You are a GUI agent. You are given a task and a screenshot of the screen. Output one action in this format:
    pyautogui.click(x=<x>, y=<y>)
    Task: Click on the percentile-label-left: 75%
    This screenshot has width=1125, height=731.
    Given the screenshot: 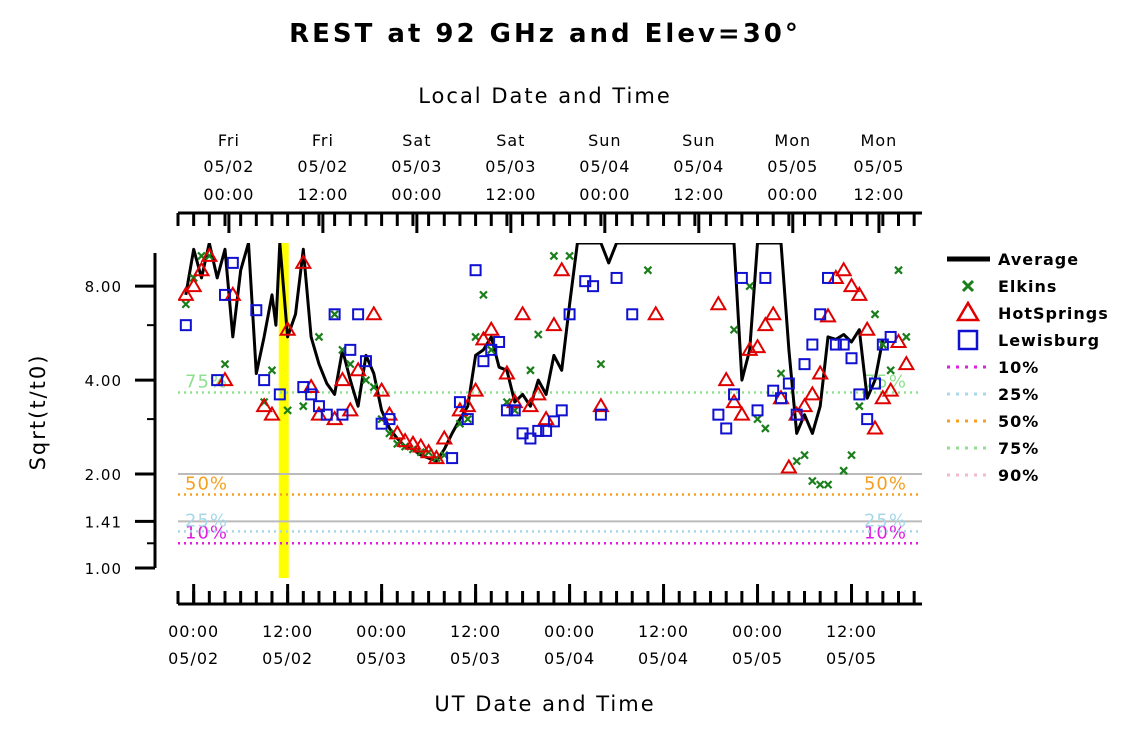 What is the action you would take?
    pyautogui.click(x=206, y=382)
    